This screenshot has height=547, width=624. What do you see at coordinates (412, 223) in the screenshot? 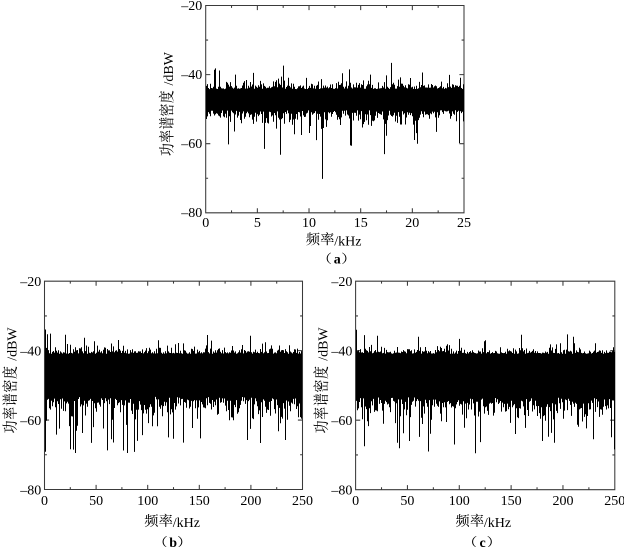
I see `svg-text: 20` at bounding box center [412, 223].